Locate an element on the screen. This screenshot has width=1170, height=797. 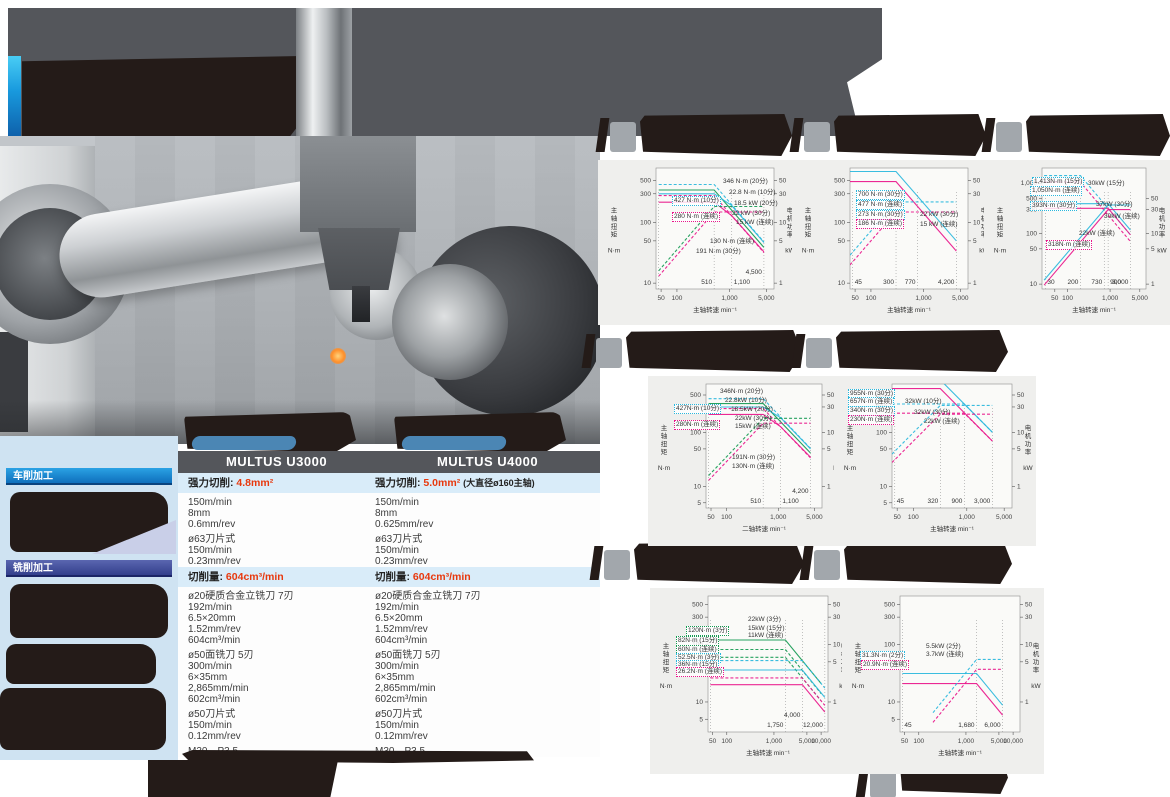
photo-spindle-head is located at coordinates (358, 184).